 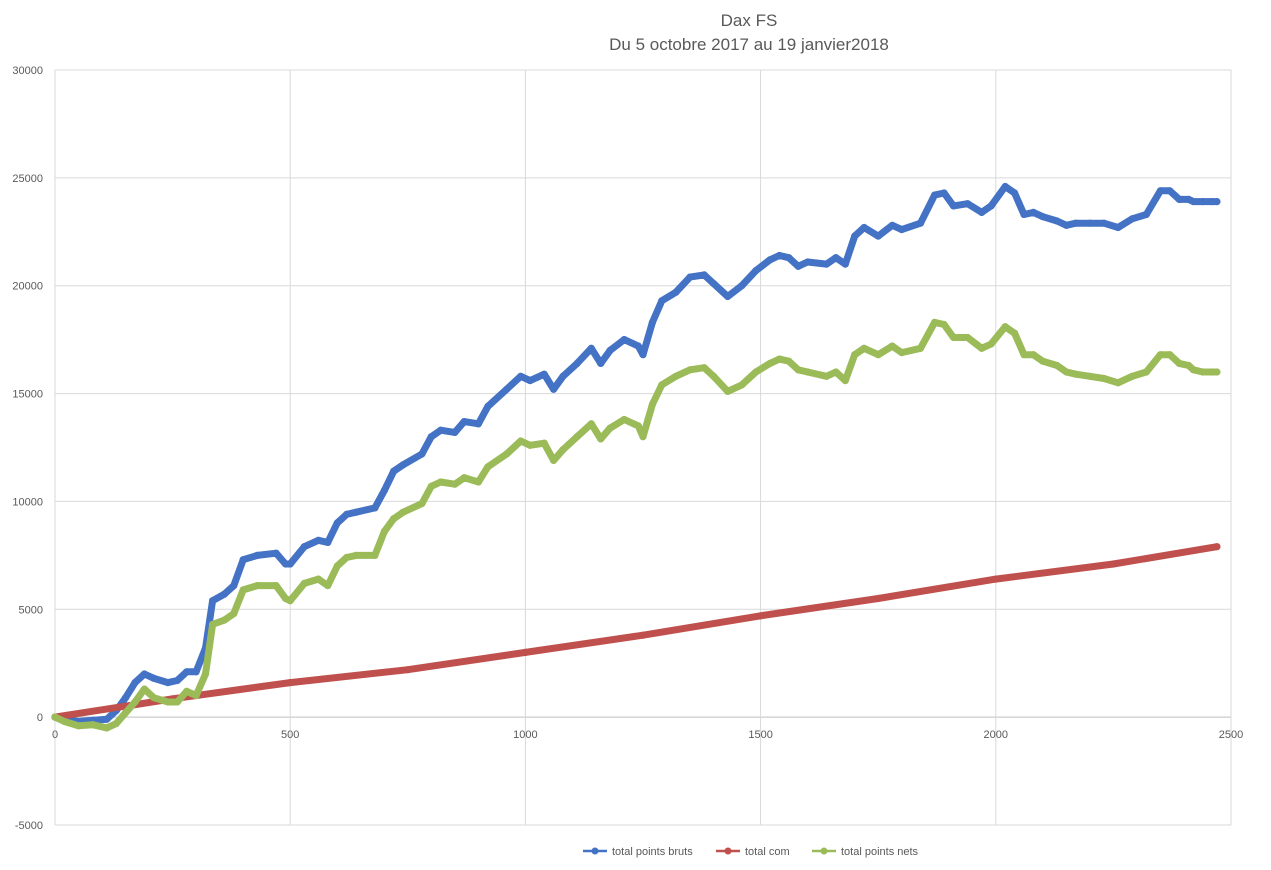 What do you see at coordinates (638, 852) in the screenshot?
I see `legend-item: total points bruts` at bounding box center [638, 852].